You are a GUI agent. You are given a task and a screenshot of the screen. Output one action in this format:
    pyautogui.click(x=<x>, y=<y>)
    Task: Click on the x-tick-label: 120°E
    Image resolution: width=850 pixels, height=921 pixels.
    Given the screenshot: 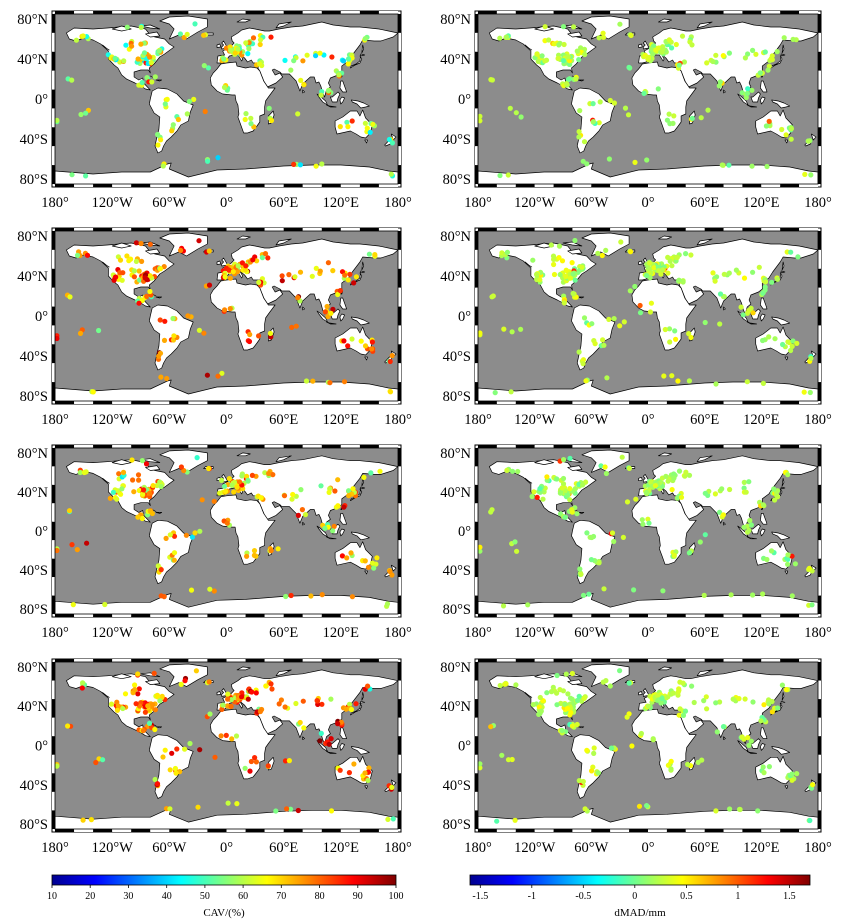 What is the action you would take?
    pyautogui.click(x=341, y=420)
    